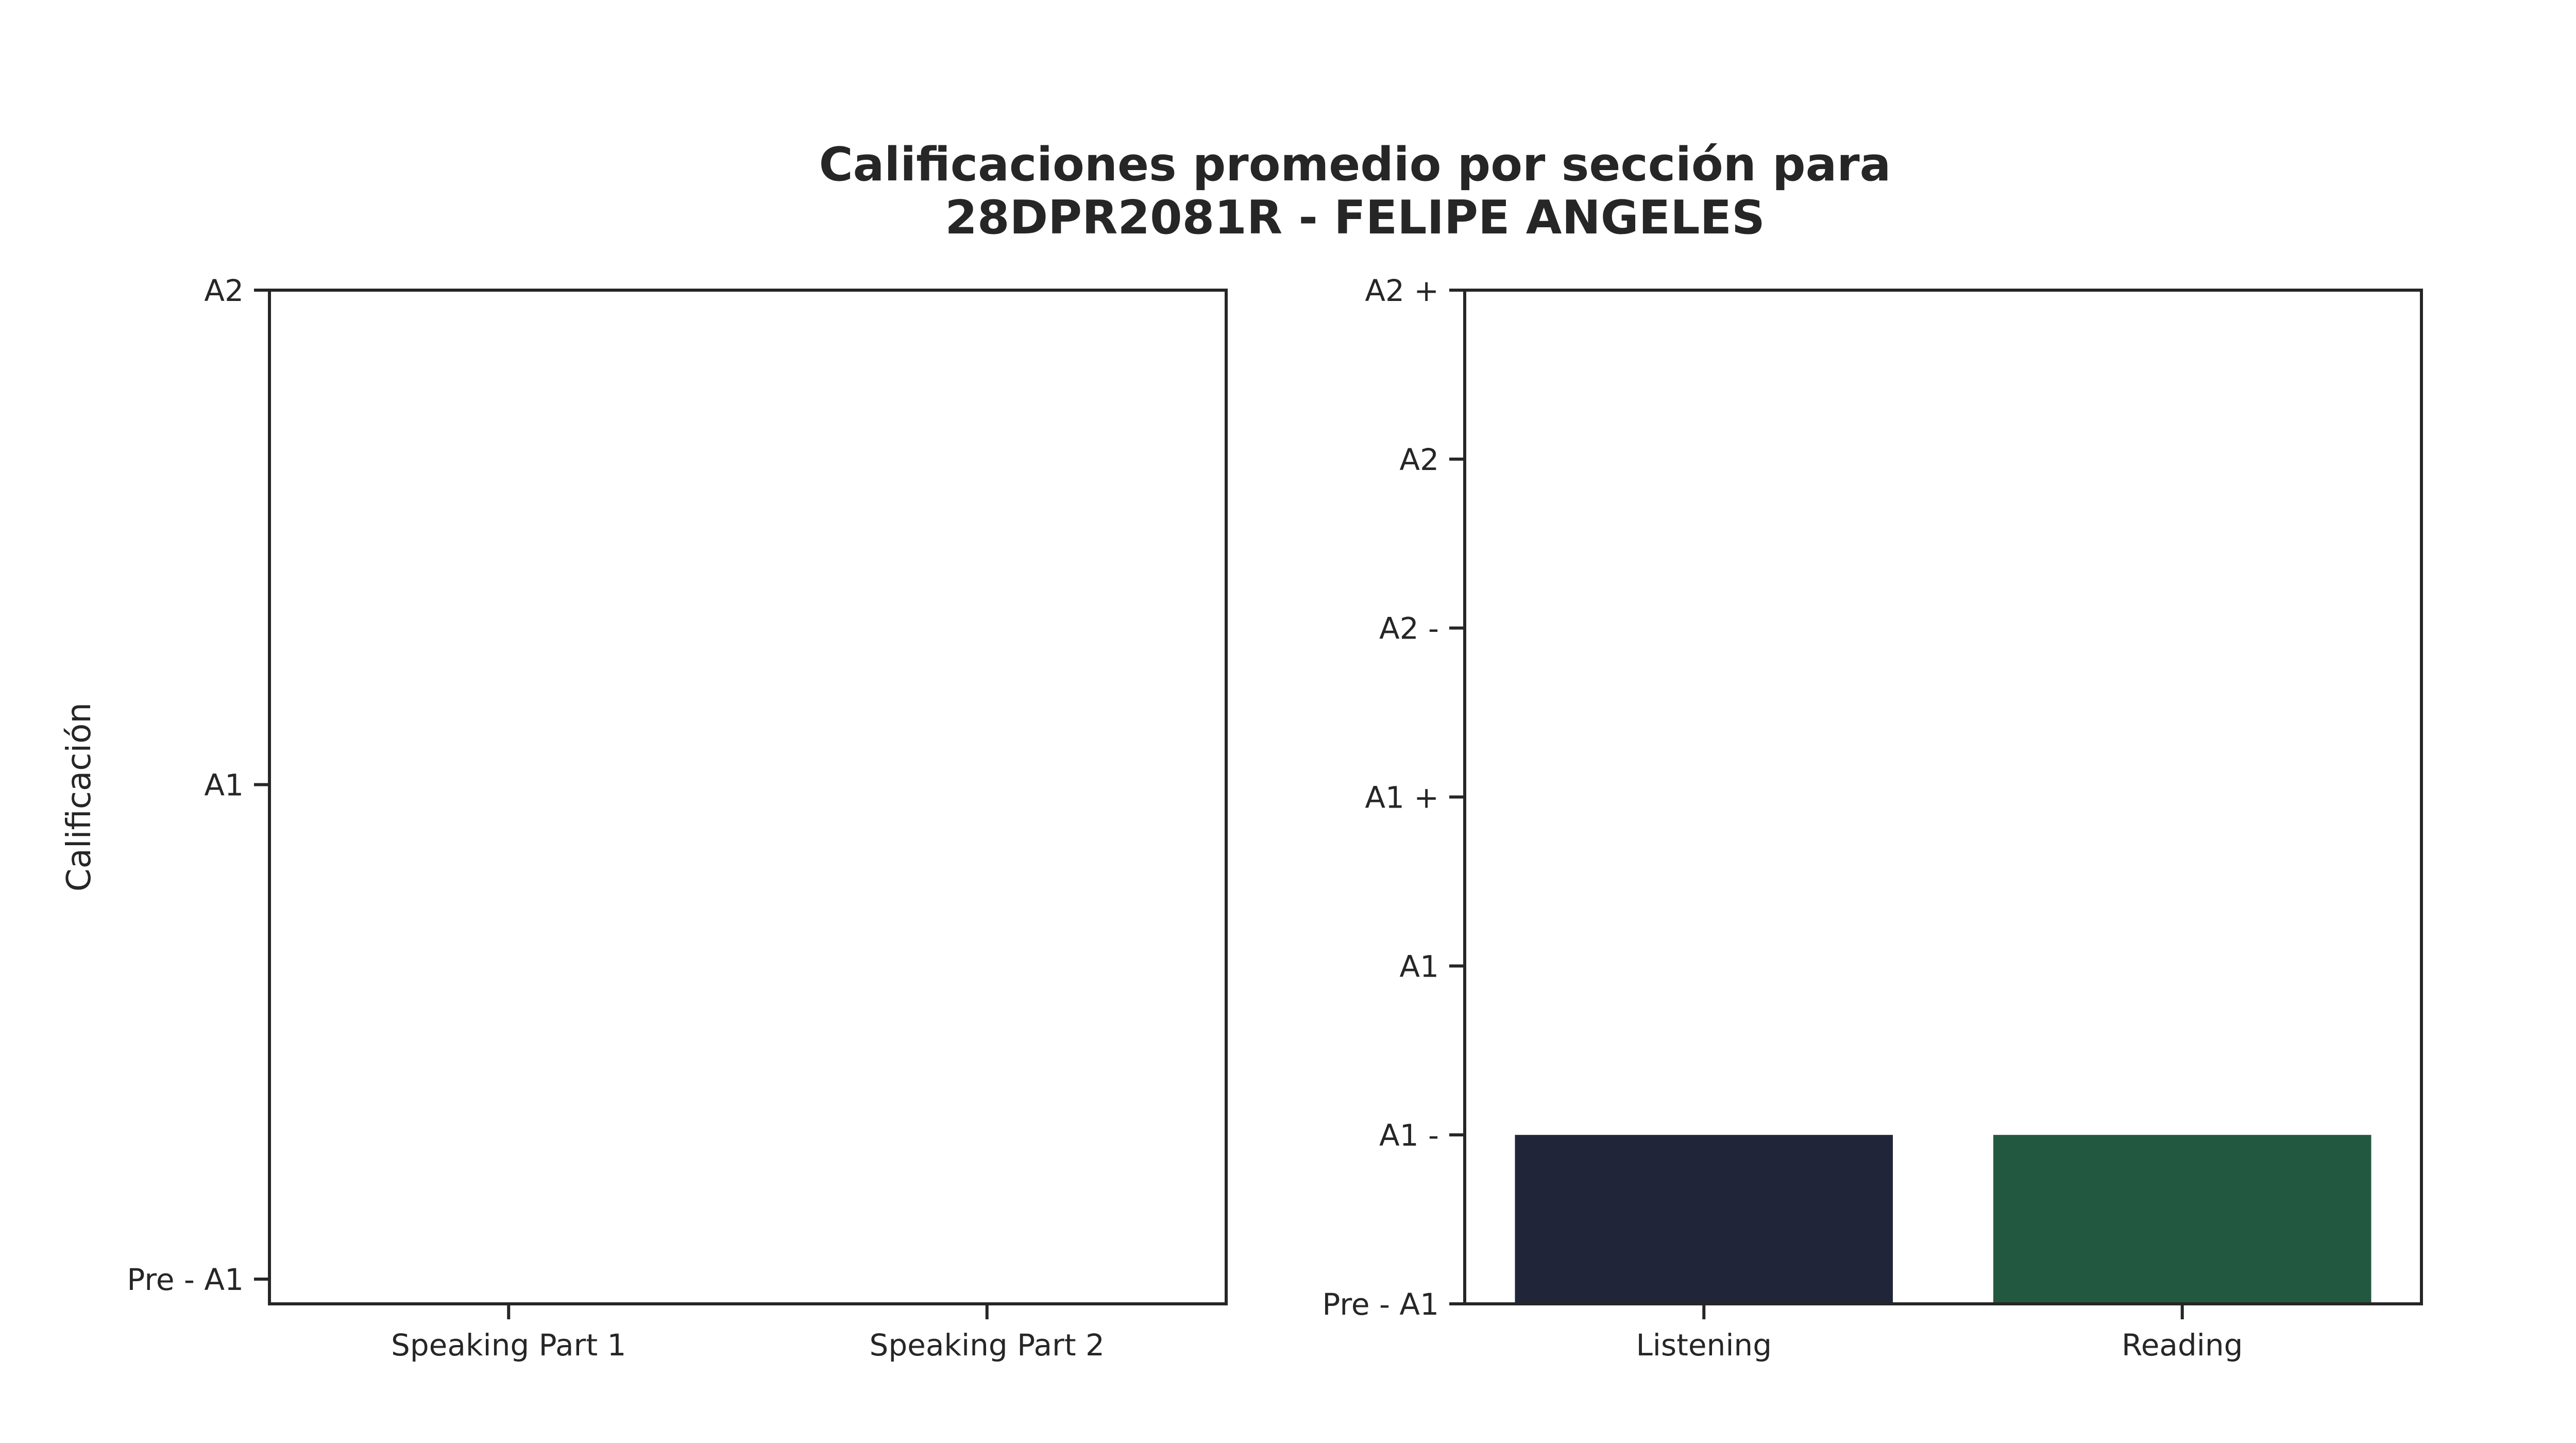 This screenshot has width=2576, height=1443. What do you see at coordinates (1402, 290) in the screenshot?
I see `y-tick-label-a2: A2 +` at bounding box center [1402, 290].